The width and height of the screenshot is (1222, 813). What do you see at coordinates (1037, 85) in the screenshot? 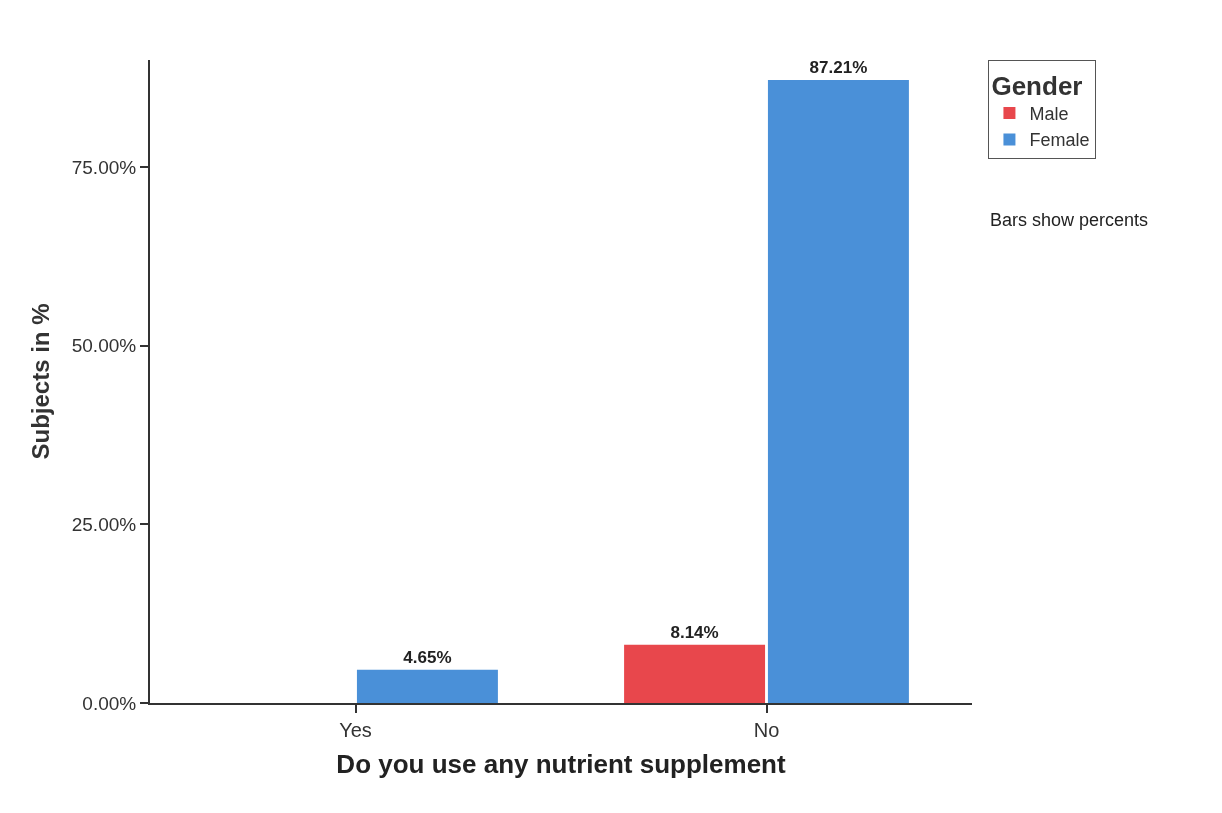
I see `legend-title: Gender` at bounding box center [1037, 85].